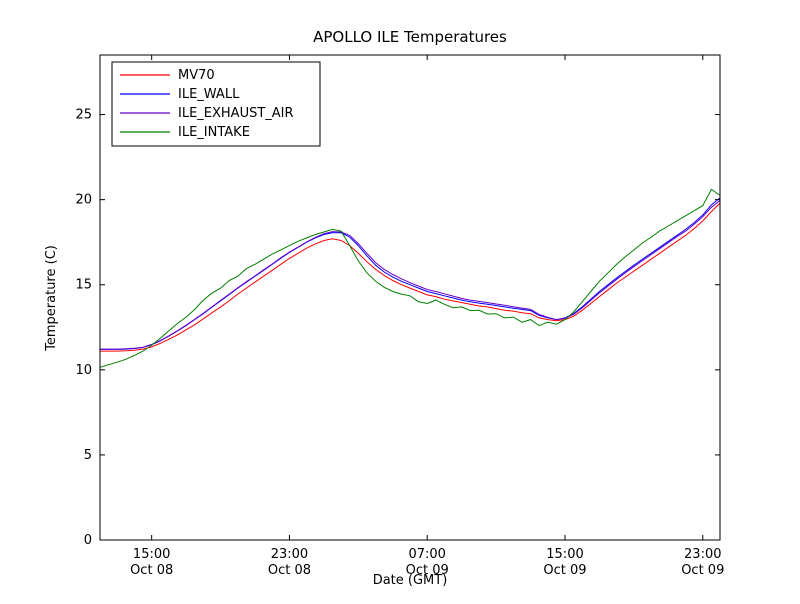 The height and width of the screenshot is (604, 800). Describe the element at coordinates (410, 37) in the screenshot. I see `chart-title: APOLLO ILE Temperatures` at that location.